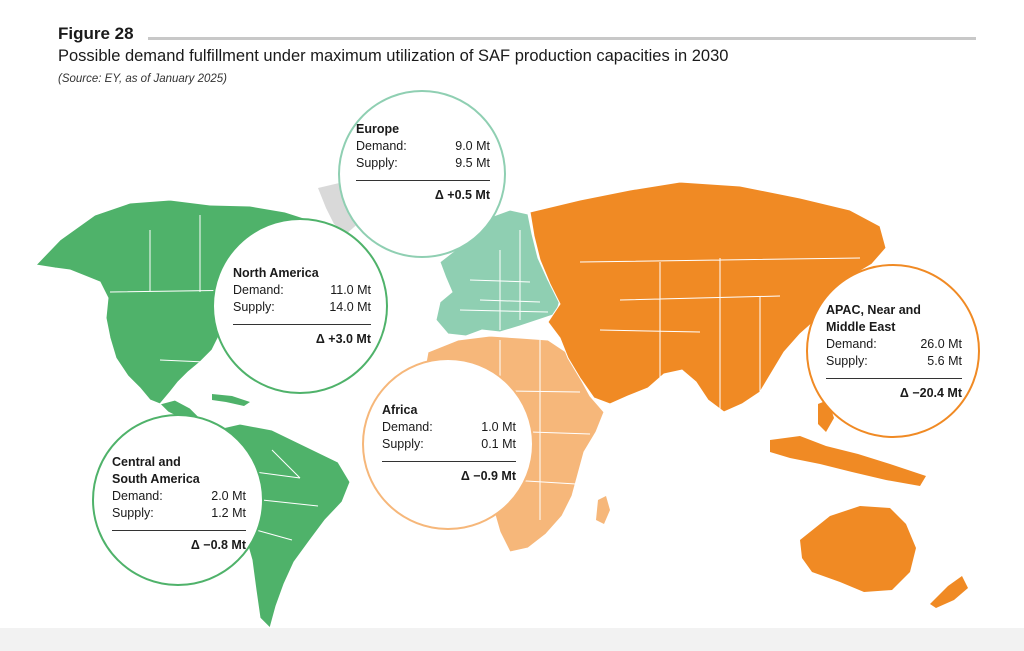  Describe the element at coordinates (949, 592) in the screenshot. I see `new-zealand-shape` at that location.